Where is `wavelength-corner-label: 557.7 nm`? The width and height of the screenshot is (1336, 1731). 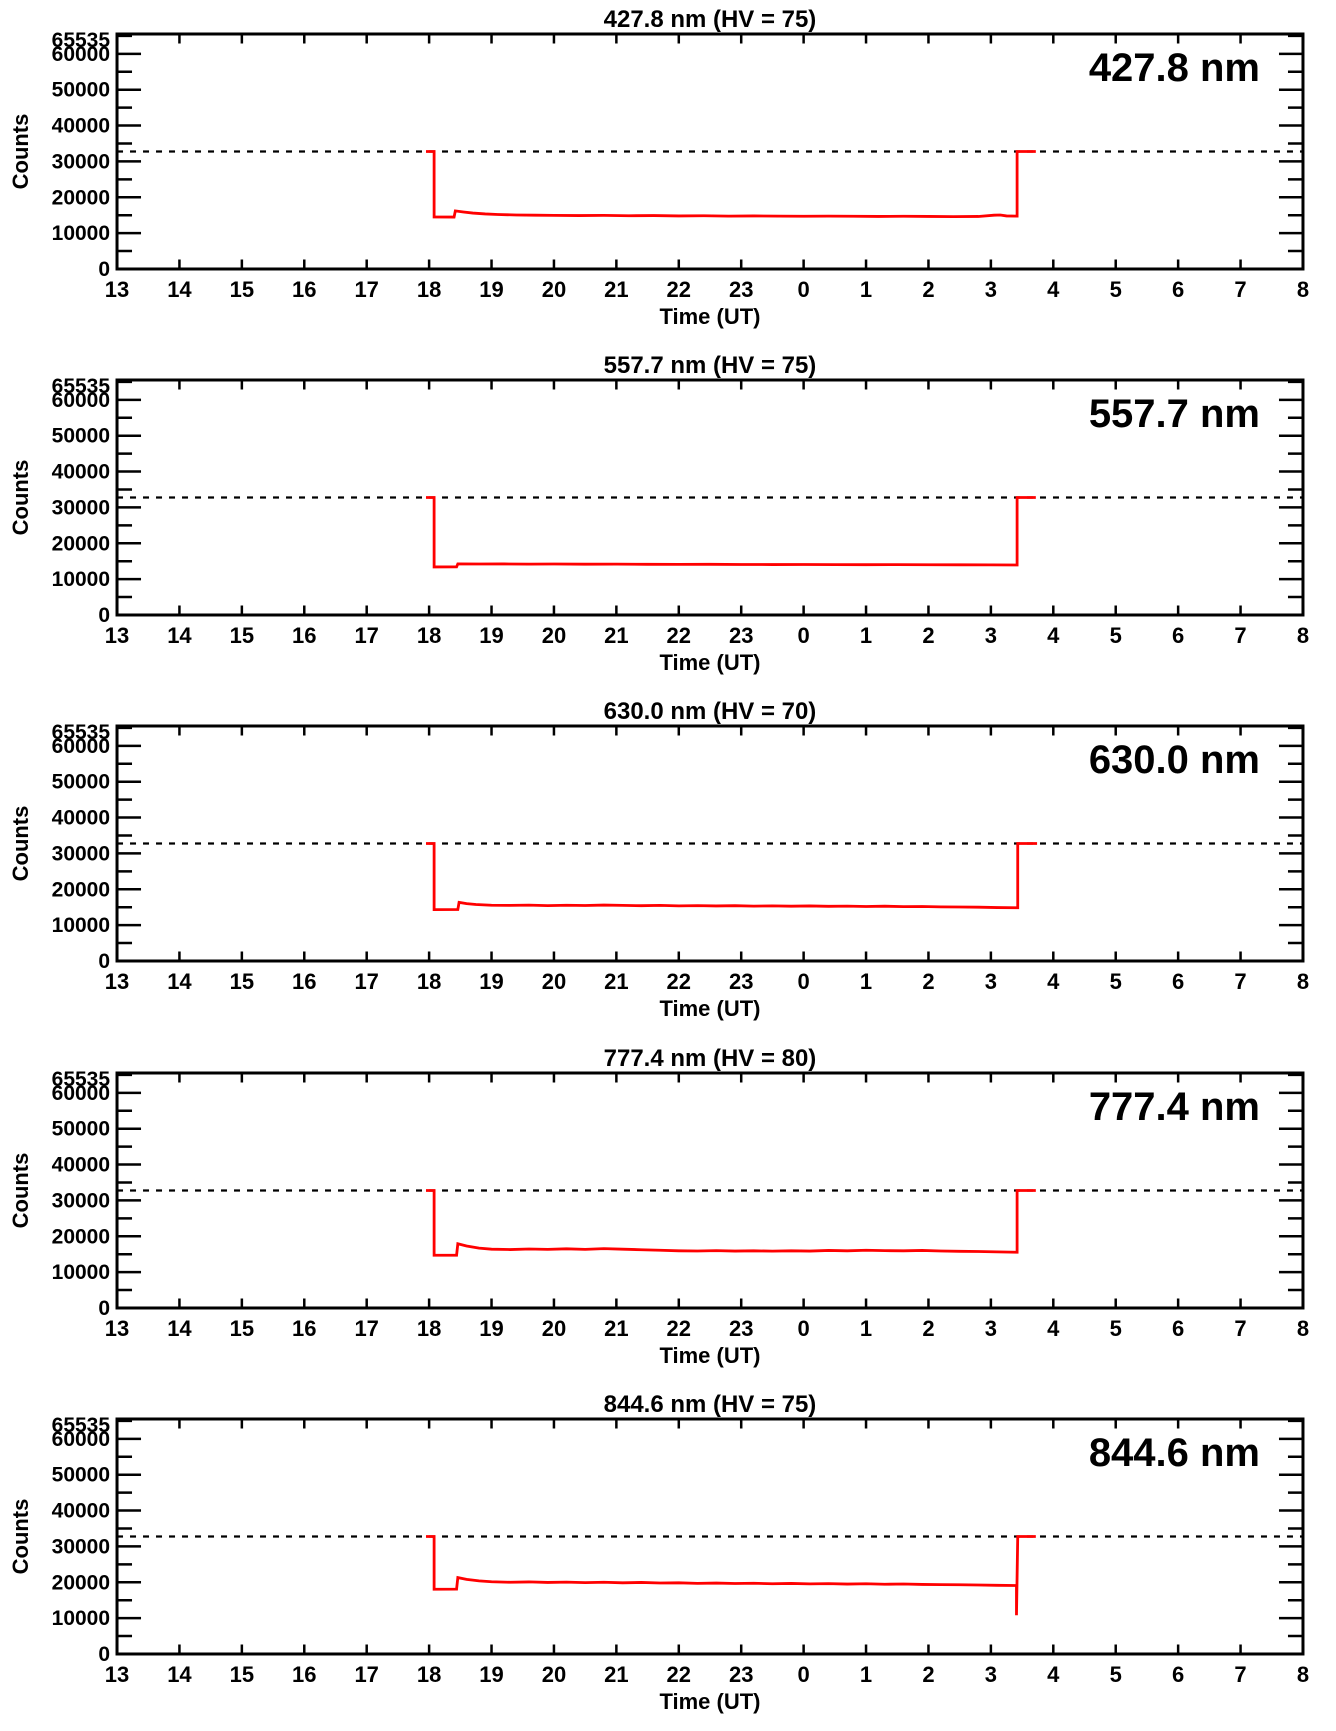 wavelength-corner-label: 557.7 nm is located at coordinates (1174, 414).